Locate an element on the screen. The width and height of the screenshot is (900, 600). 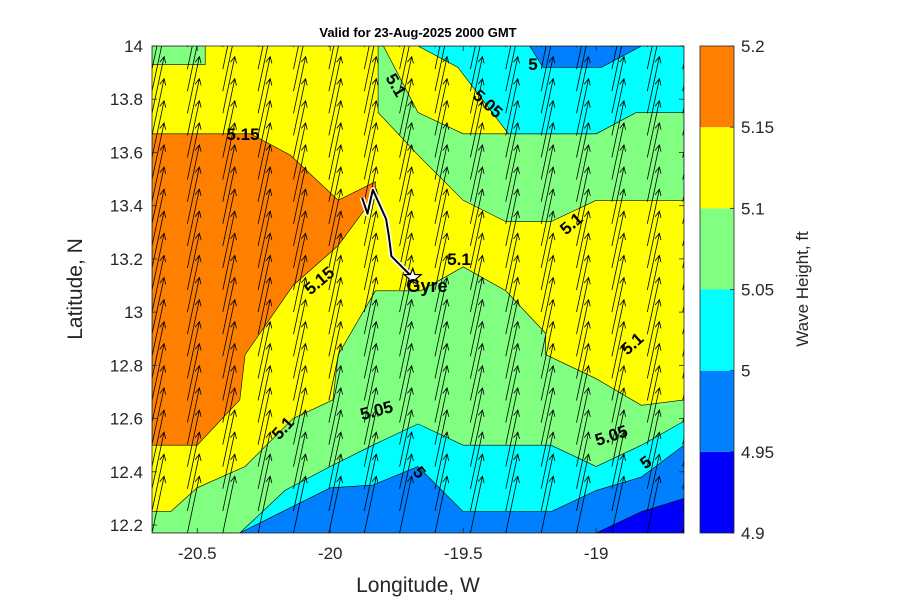
x-tick-label: -20 is located at coordinates (330, 553).